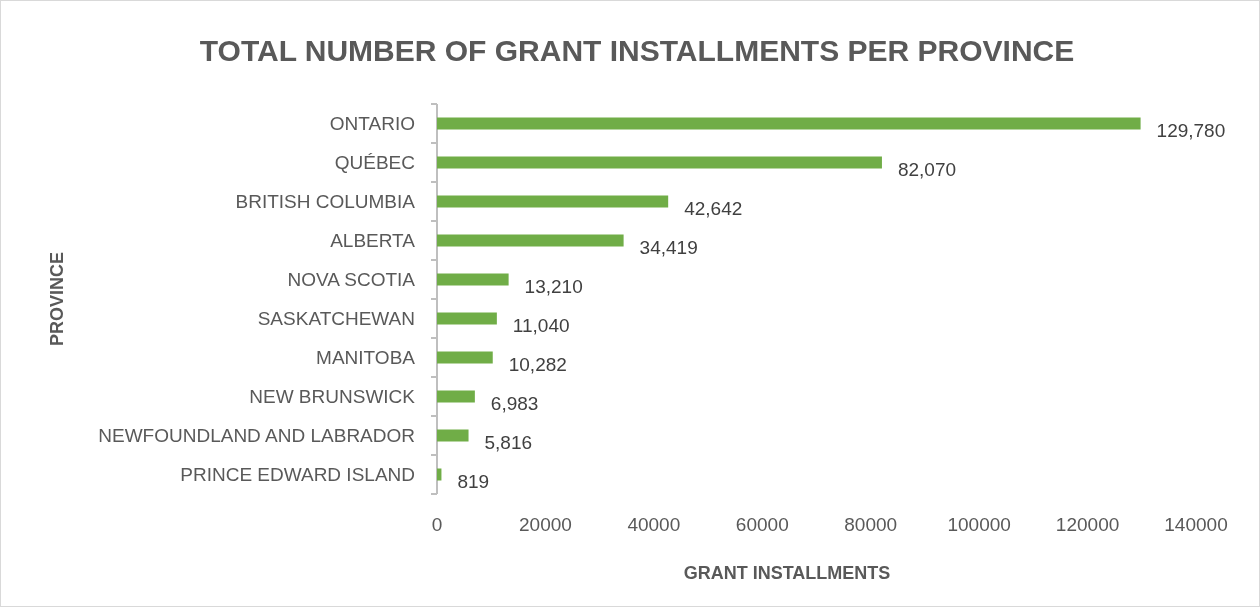  What do you see at coordinates (654, 524) in the screenshot?
I see `x-tick-label: 40000` at bounding box center [654, 524].